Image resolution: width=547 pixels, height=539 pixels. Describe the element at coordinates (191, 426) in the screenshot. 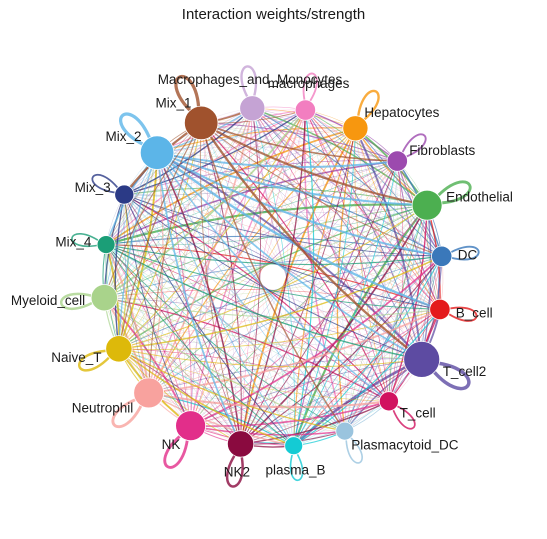

I see `node-NK` at that location.